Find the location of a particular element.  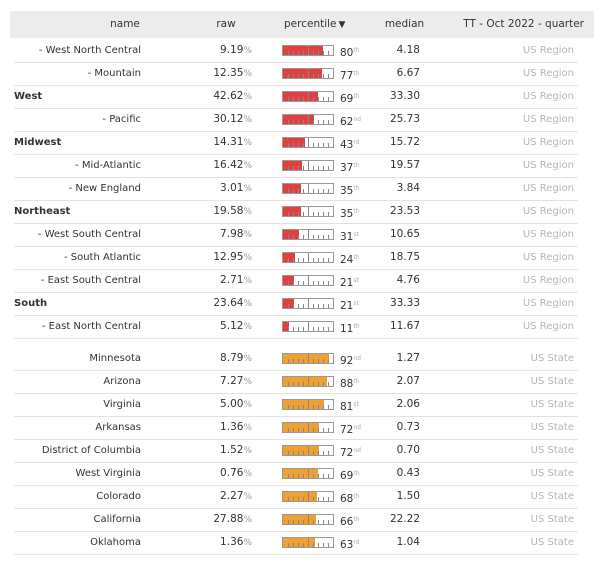

table-row: - New England 3.01% 35th 3.84 US Region is located at coordinates (296, 189).